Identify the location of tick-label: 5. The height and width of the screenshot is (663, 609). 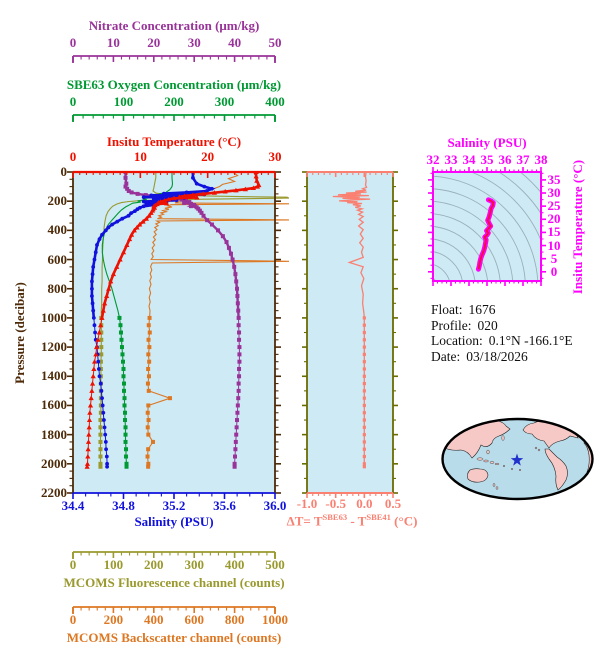
(554, 258).